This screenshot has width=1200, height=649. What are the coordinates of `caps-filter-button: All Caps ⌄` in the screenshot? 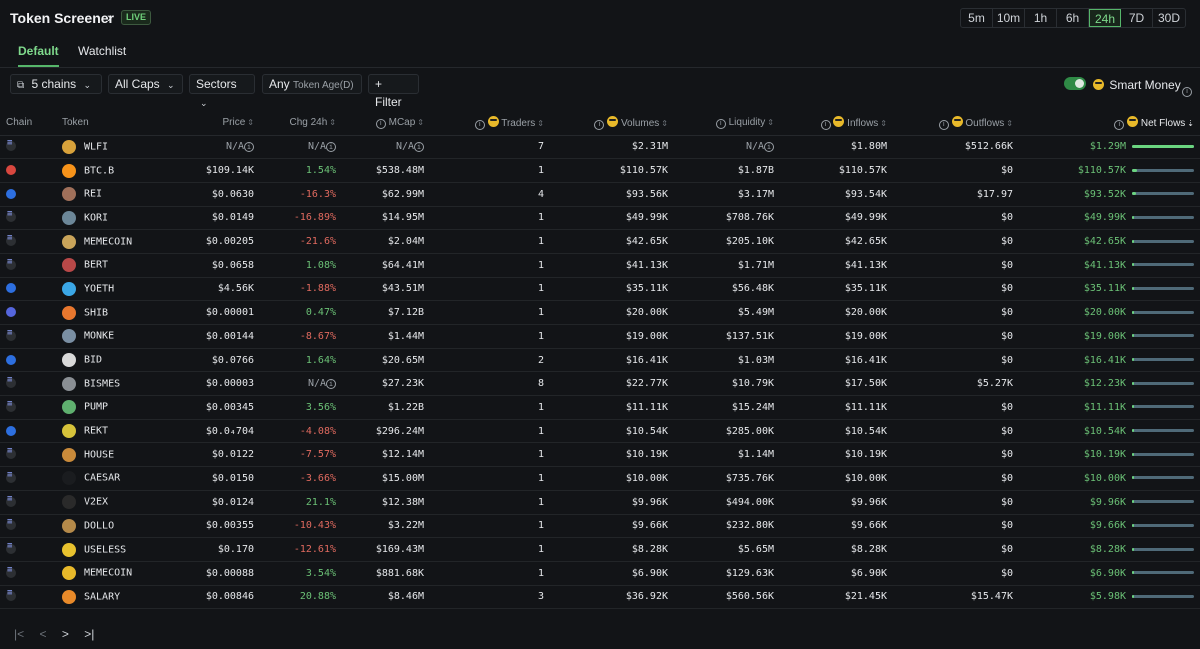 It's located at (145, 84).